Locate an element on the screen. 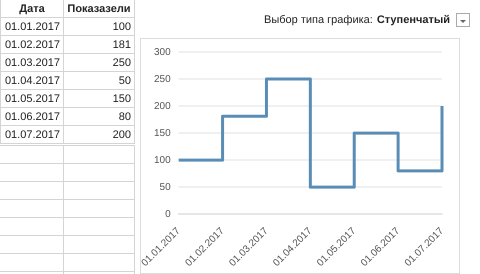 The width and height of the screenshot is (480, 274). y-tick-label: 150 is located at coordinates (163, 133).